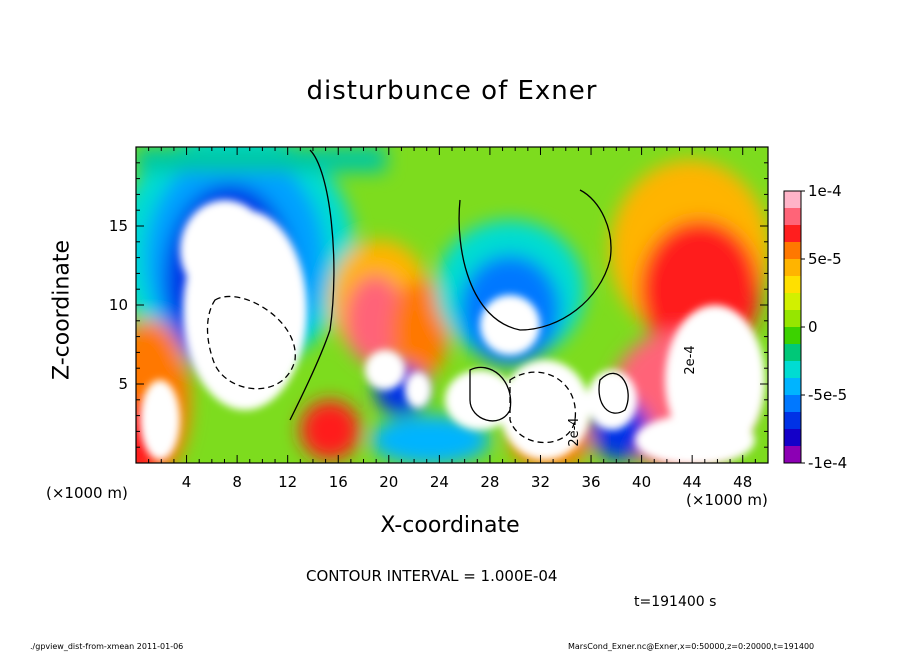 Image resolution: width=904 pixels, height=654 pixels. What do you see at coordinates (432, 576) in the screenshot?
I see `contour-interval-label: CONTOUR INTERVAL = 1.000E-04` at bounding box center [432, 576].